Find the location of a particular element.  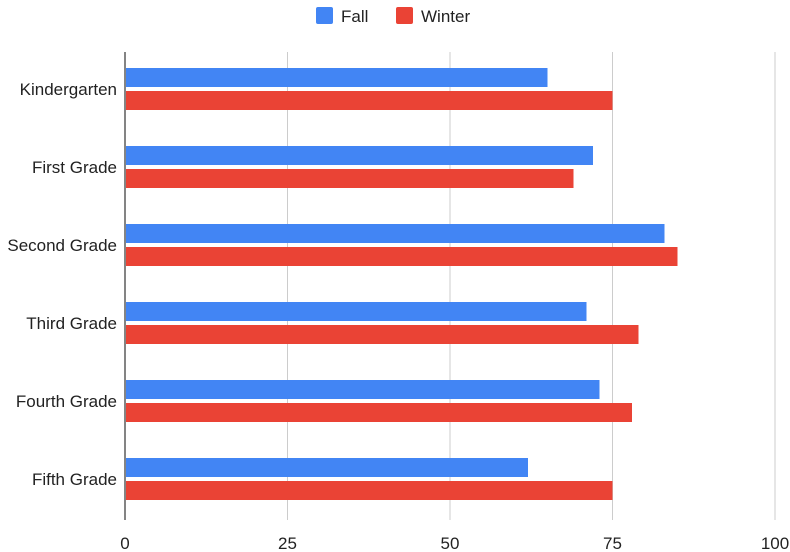

bar-fall-first-grade is located at coordinates (359, 155).